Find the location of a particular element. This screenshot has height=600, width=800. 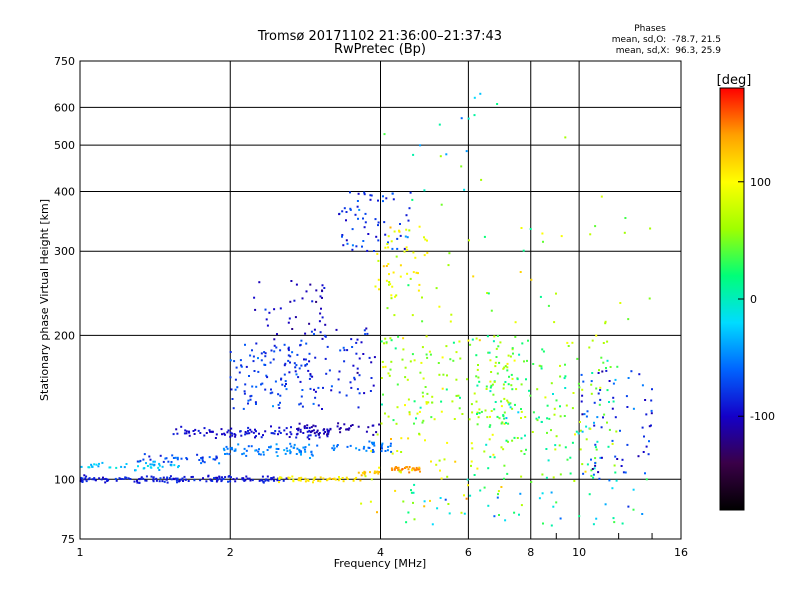

y-tick-label: 100 is located at coordinates (64, 479).